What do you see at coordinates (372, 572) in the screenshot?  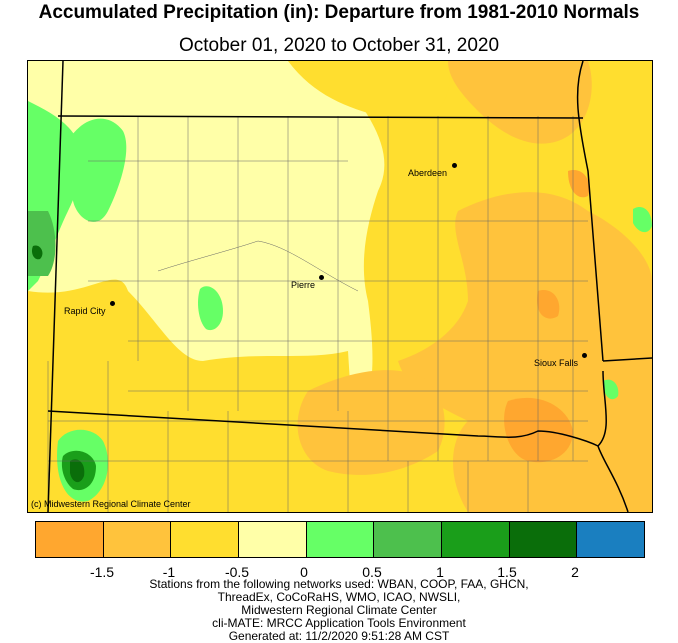 I see `legend-tick: 0.5` at bounding box center [372, 572].